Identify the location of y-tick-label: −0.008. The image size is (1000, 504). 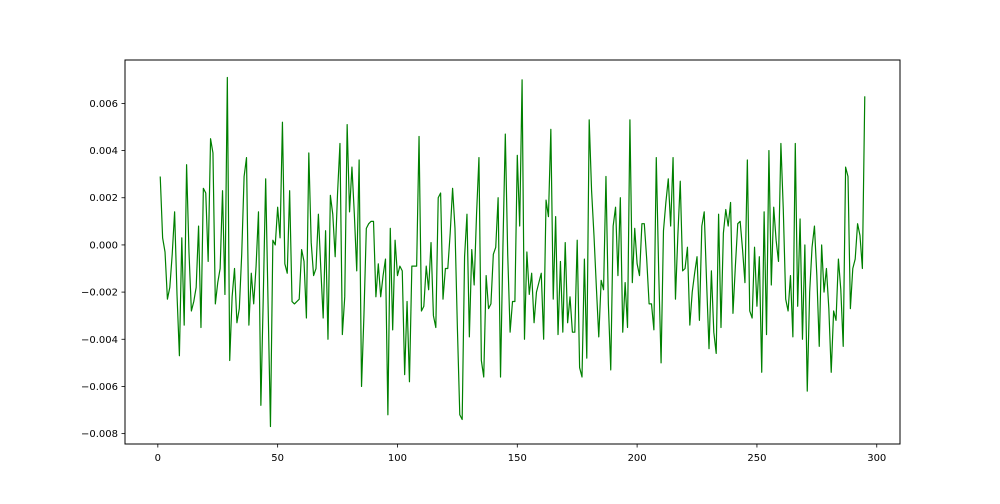
(99, 434).